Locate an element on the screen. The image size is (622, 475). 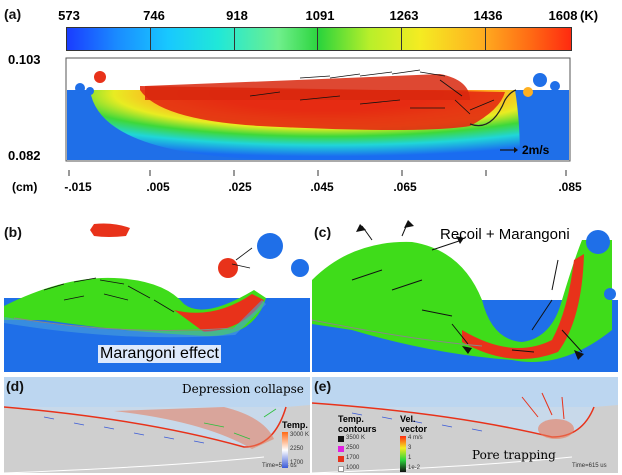
velocity-value-2: 1 is located at coordinates (410, 458).